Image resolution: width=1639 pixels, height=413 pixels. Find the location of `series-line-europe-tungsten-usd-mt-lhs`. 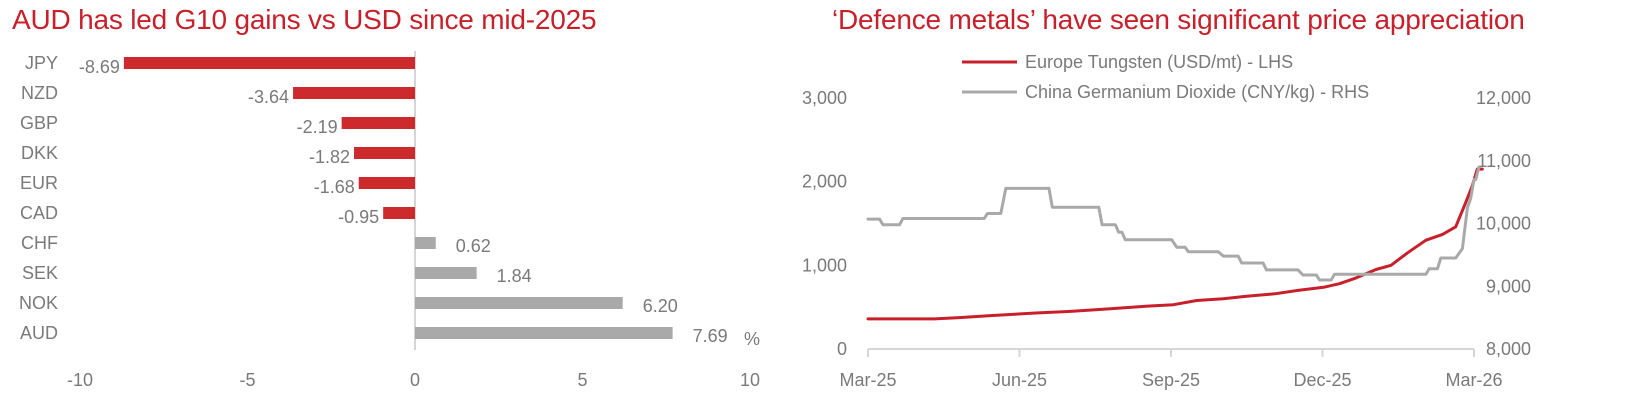

series-line-europe-tungsten-usd-mt-lhs is located at coordinates (1175, 244).